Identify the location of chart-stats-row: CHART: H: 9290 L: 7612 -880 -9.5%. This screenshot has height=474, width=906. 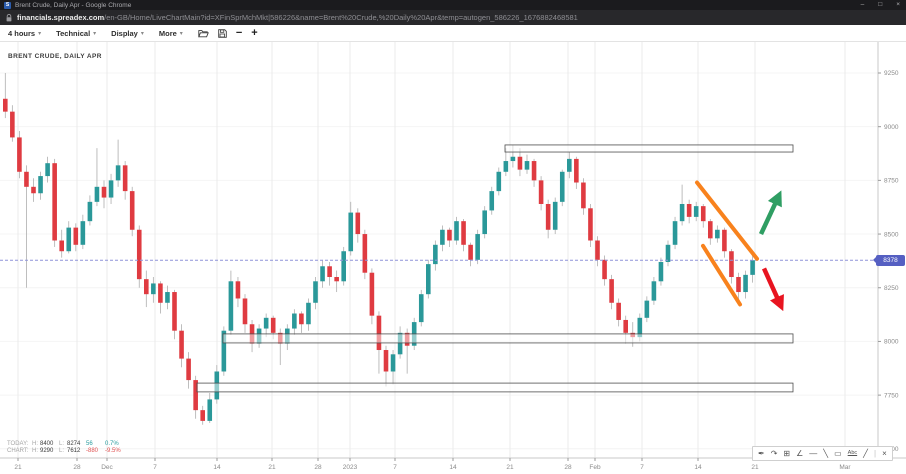
(65, 451).